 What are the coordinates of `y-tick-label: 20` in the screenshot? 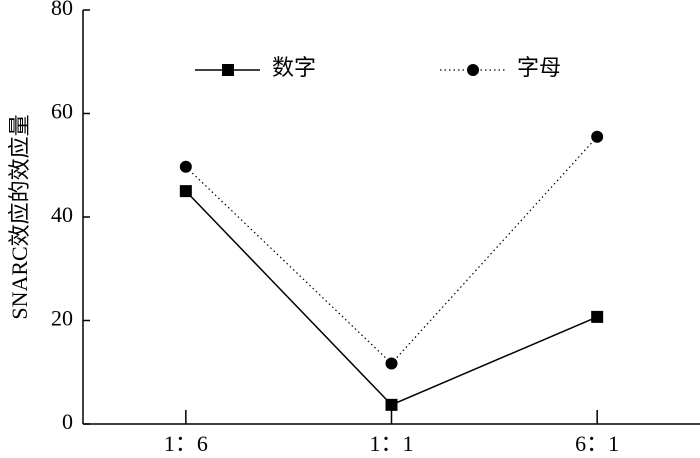 It's located at (62, 318).